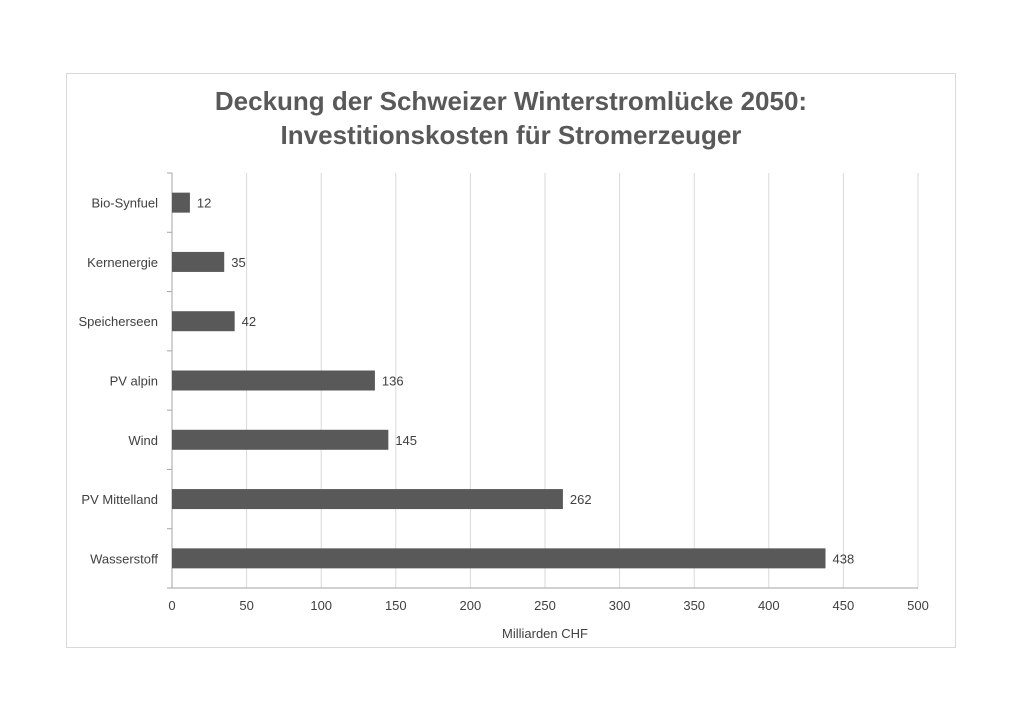 This screenshot has width=1024, height=724. I want to click on data-label: 35, so click(238, 262).